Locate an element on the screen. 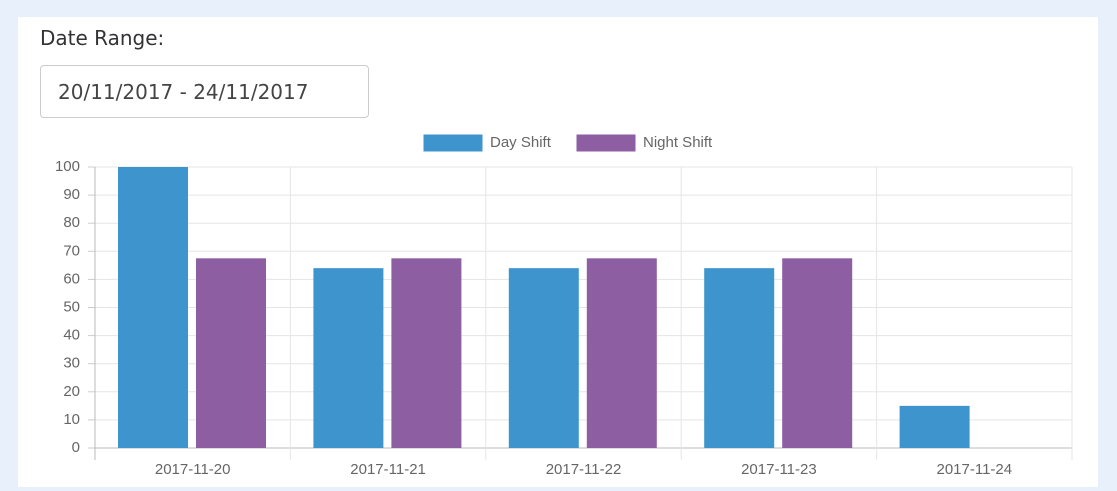 The width and height of the screenshot is (1117, 491). y-tick-label: 70 is located at coordinates (71, 250).